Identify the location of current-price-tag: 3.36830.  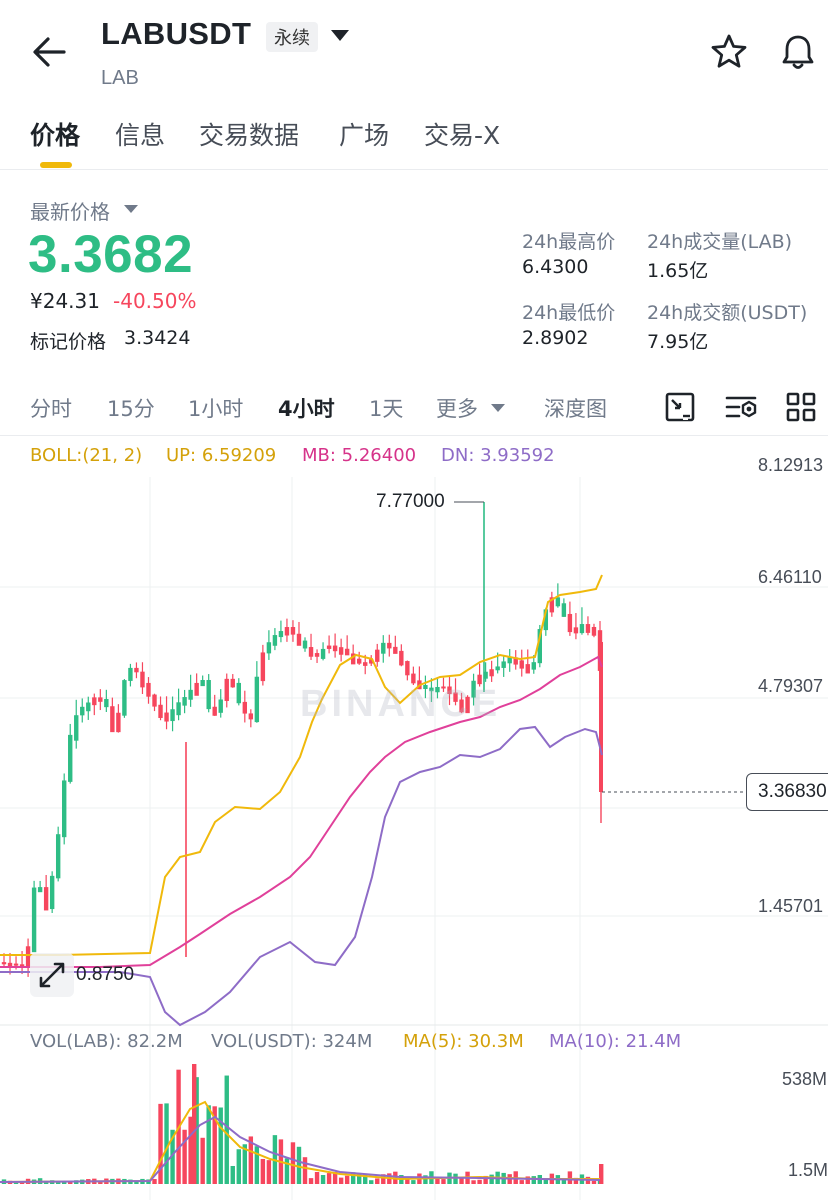
(787, 792).